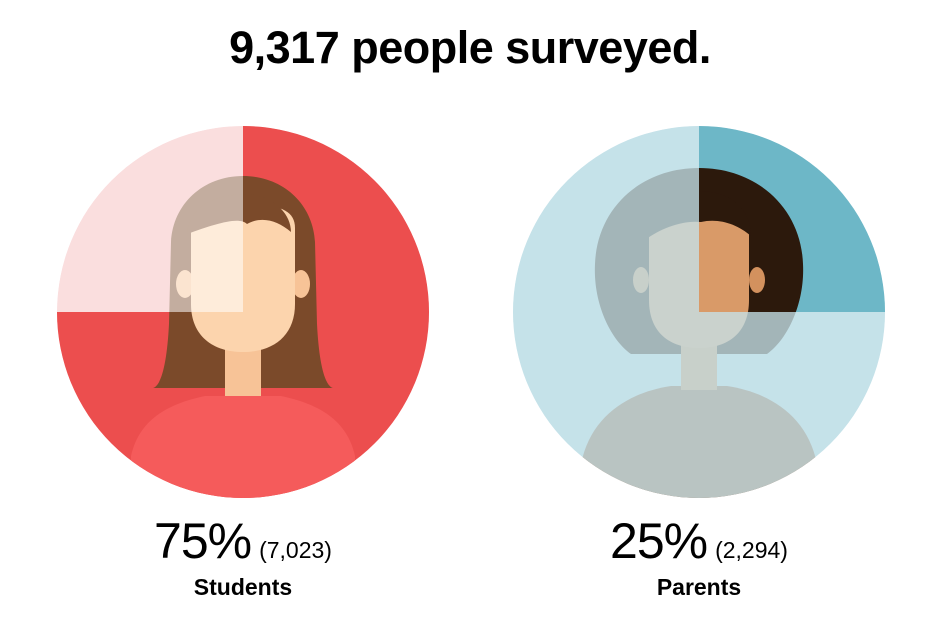 The image size is (940, 632). I want to click on students-slice-remainder, so click(150, 219).